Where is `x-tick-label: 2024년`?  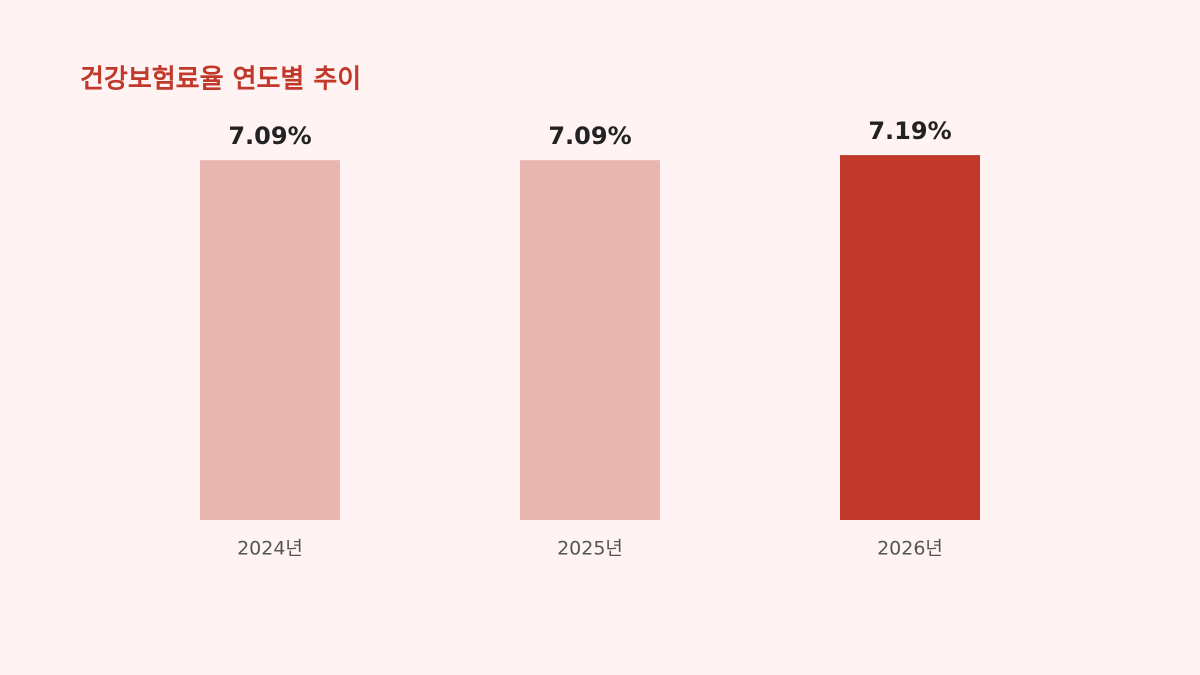
x-tick-label: 2024년 is located at coordinates (270, 549).